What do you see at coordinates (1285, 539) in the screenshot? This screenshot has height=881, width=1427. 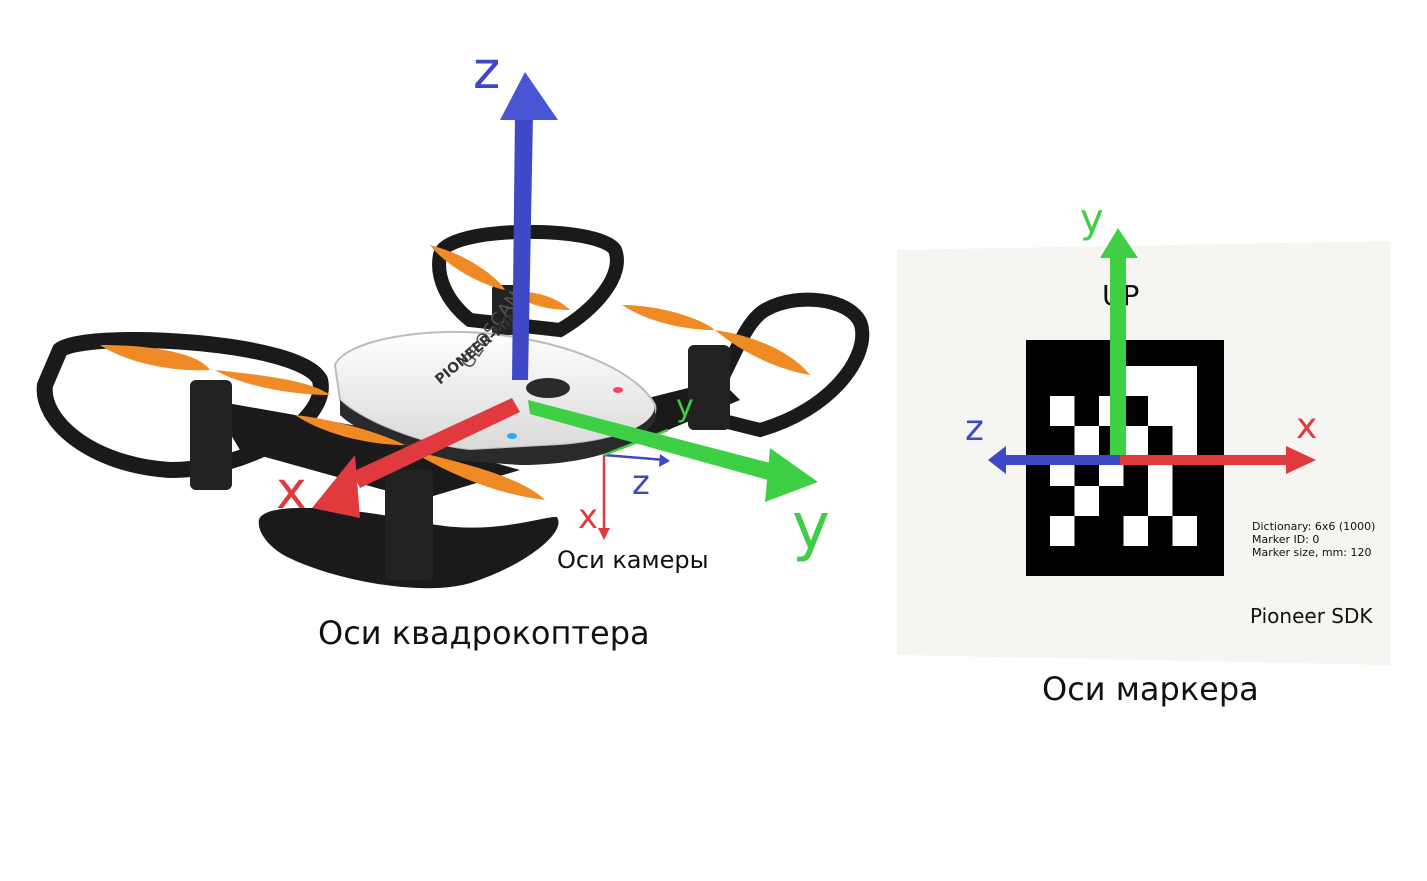 I see `marker-info-id: Marker ID: 0` at bounding box center [1285, 539].